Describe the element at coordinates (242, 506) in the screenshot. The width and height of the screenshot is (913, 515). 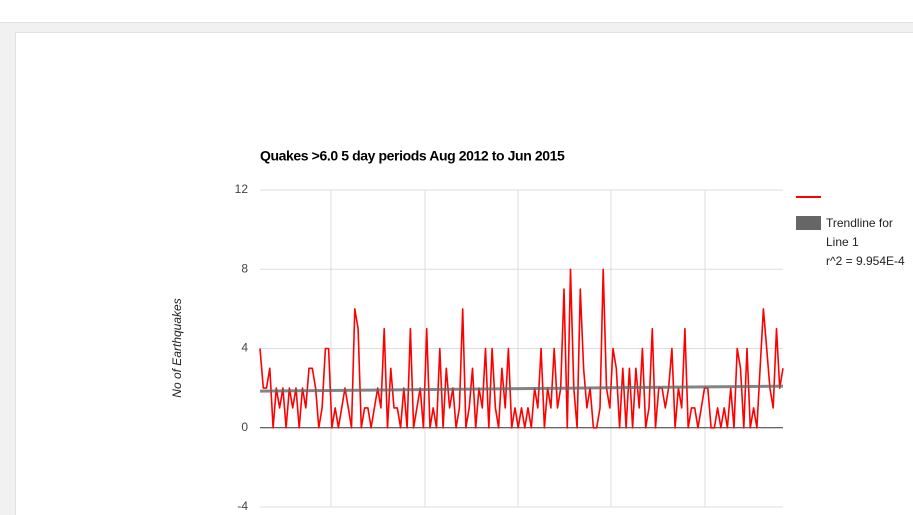
I see `y-tick-label: -4` at that location.